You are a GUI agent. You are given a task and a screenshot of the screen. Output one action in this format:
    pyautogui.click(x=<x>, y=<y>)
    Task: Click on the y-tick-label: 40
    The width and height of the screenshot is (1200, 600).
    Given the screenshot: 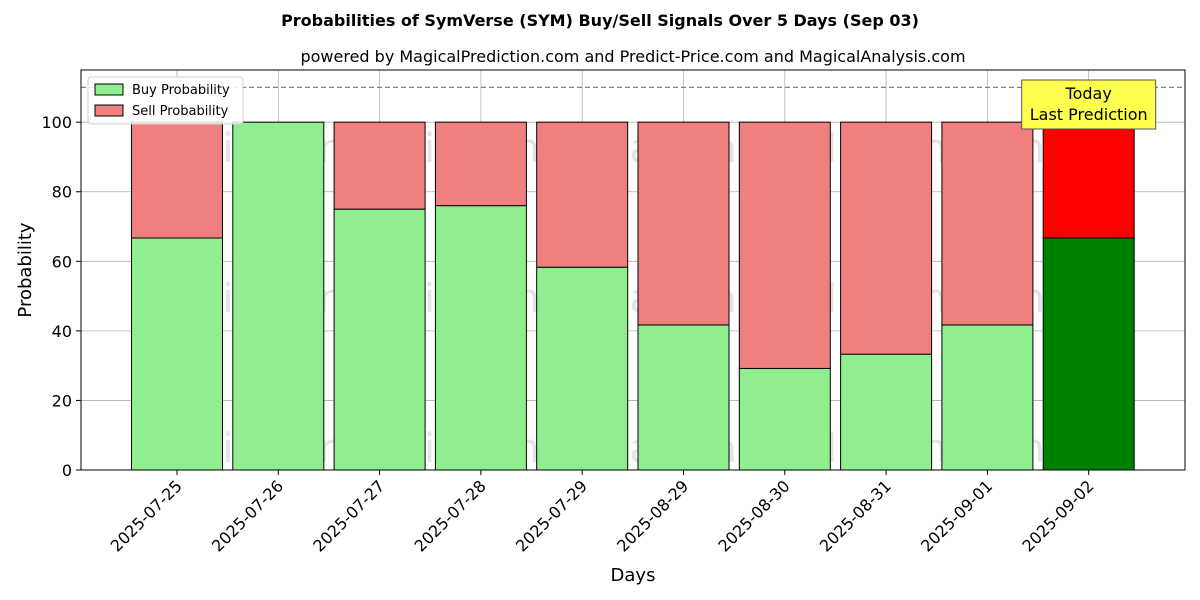 What is the action you would take?
    pyautogui.click(x=62, y=331)
    